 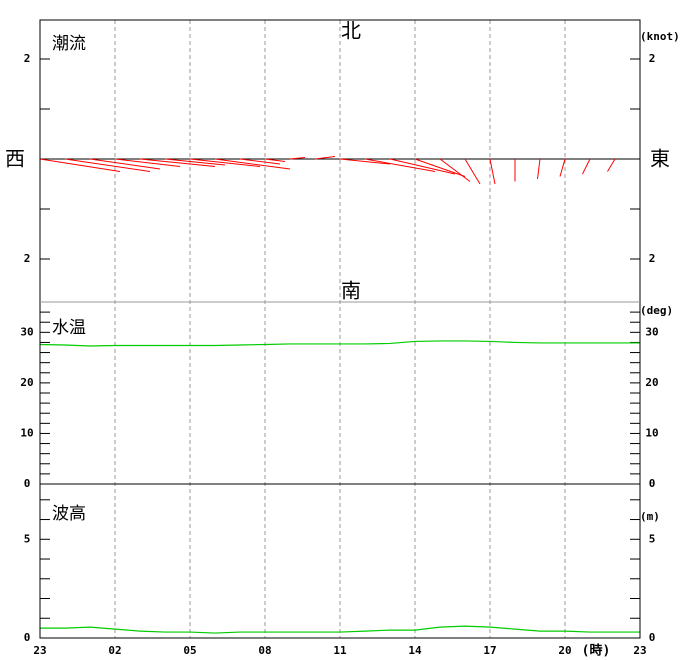 What do you see at coordinates (660, 36) in the screenshot?
I see `unit-label: (knot)` at bounding box center [660, 36].